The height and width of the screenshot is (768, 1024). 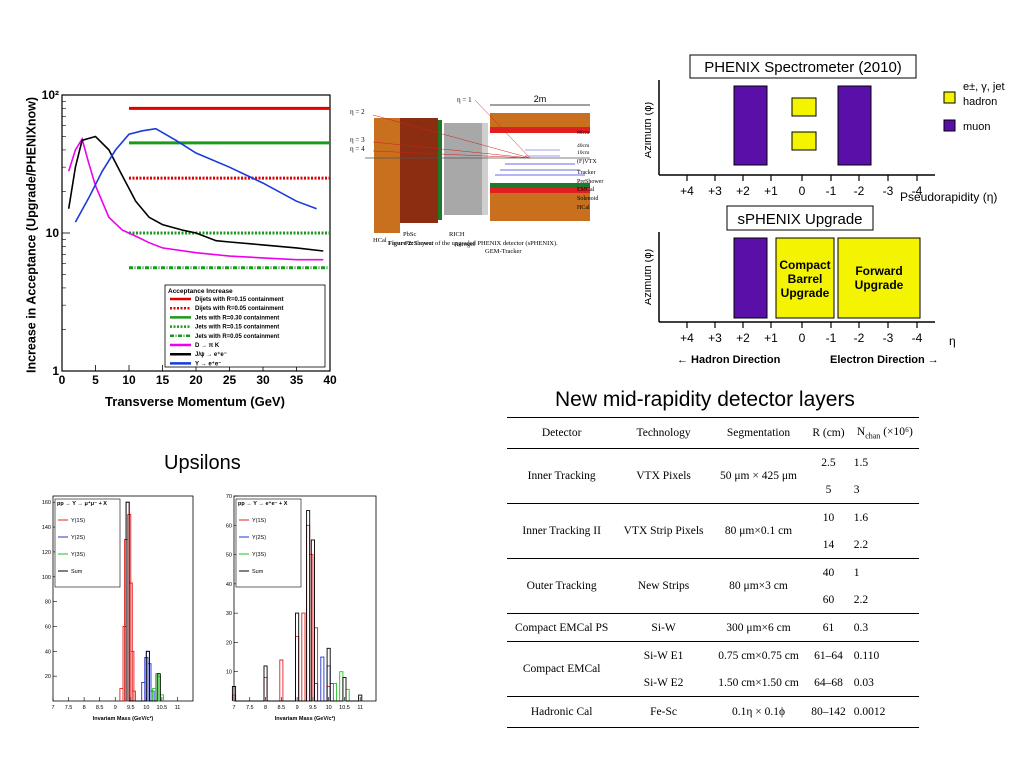 What do you see at coordinates (663, 531) in the screenshot?
I see `cell-technology: VTX Strip Pixels` at bounding box center [663, 531].